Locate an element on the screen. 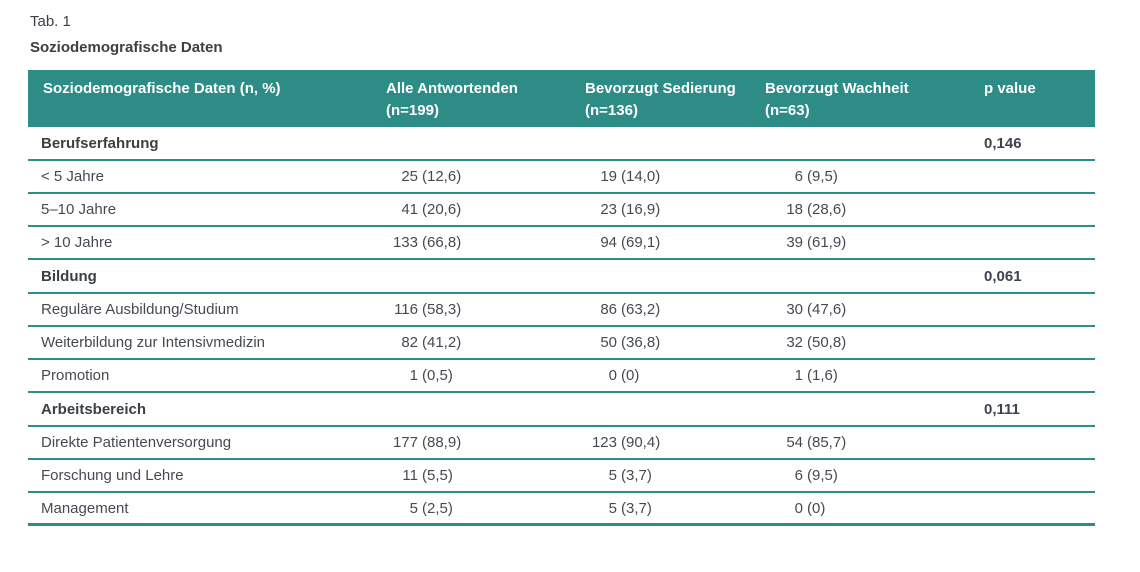  cell-all: 11 (5,5) is located at coordinates (485, 475).